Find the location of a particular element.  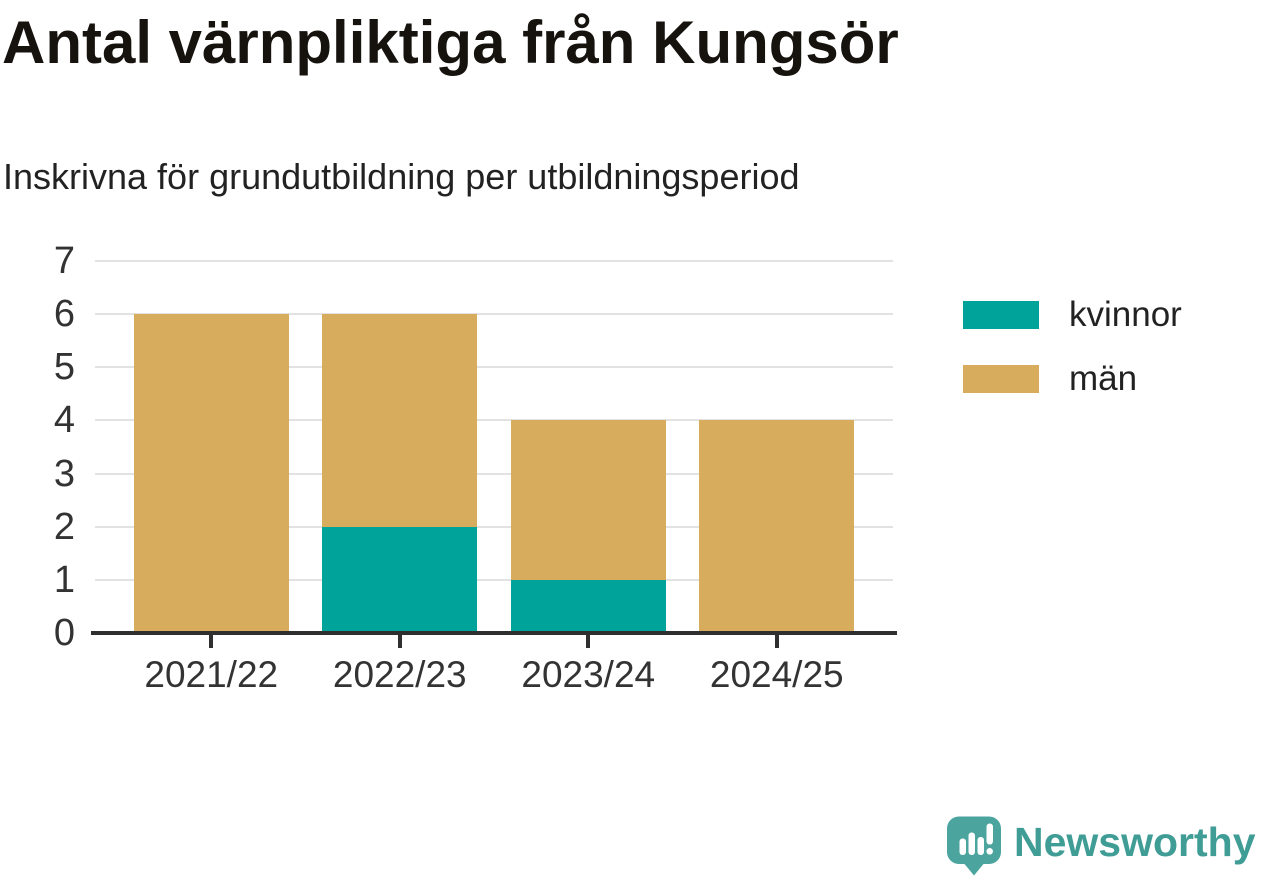

bar-män-2022-23 is located at coordinates (400, 420).